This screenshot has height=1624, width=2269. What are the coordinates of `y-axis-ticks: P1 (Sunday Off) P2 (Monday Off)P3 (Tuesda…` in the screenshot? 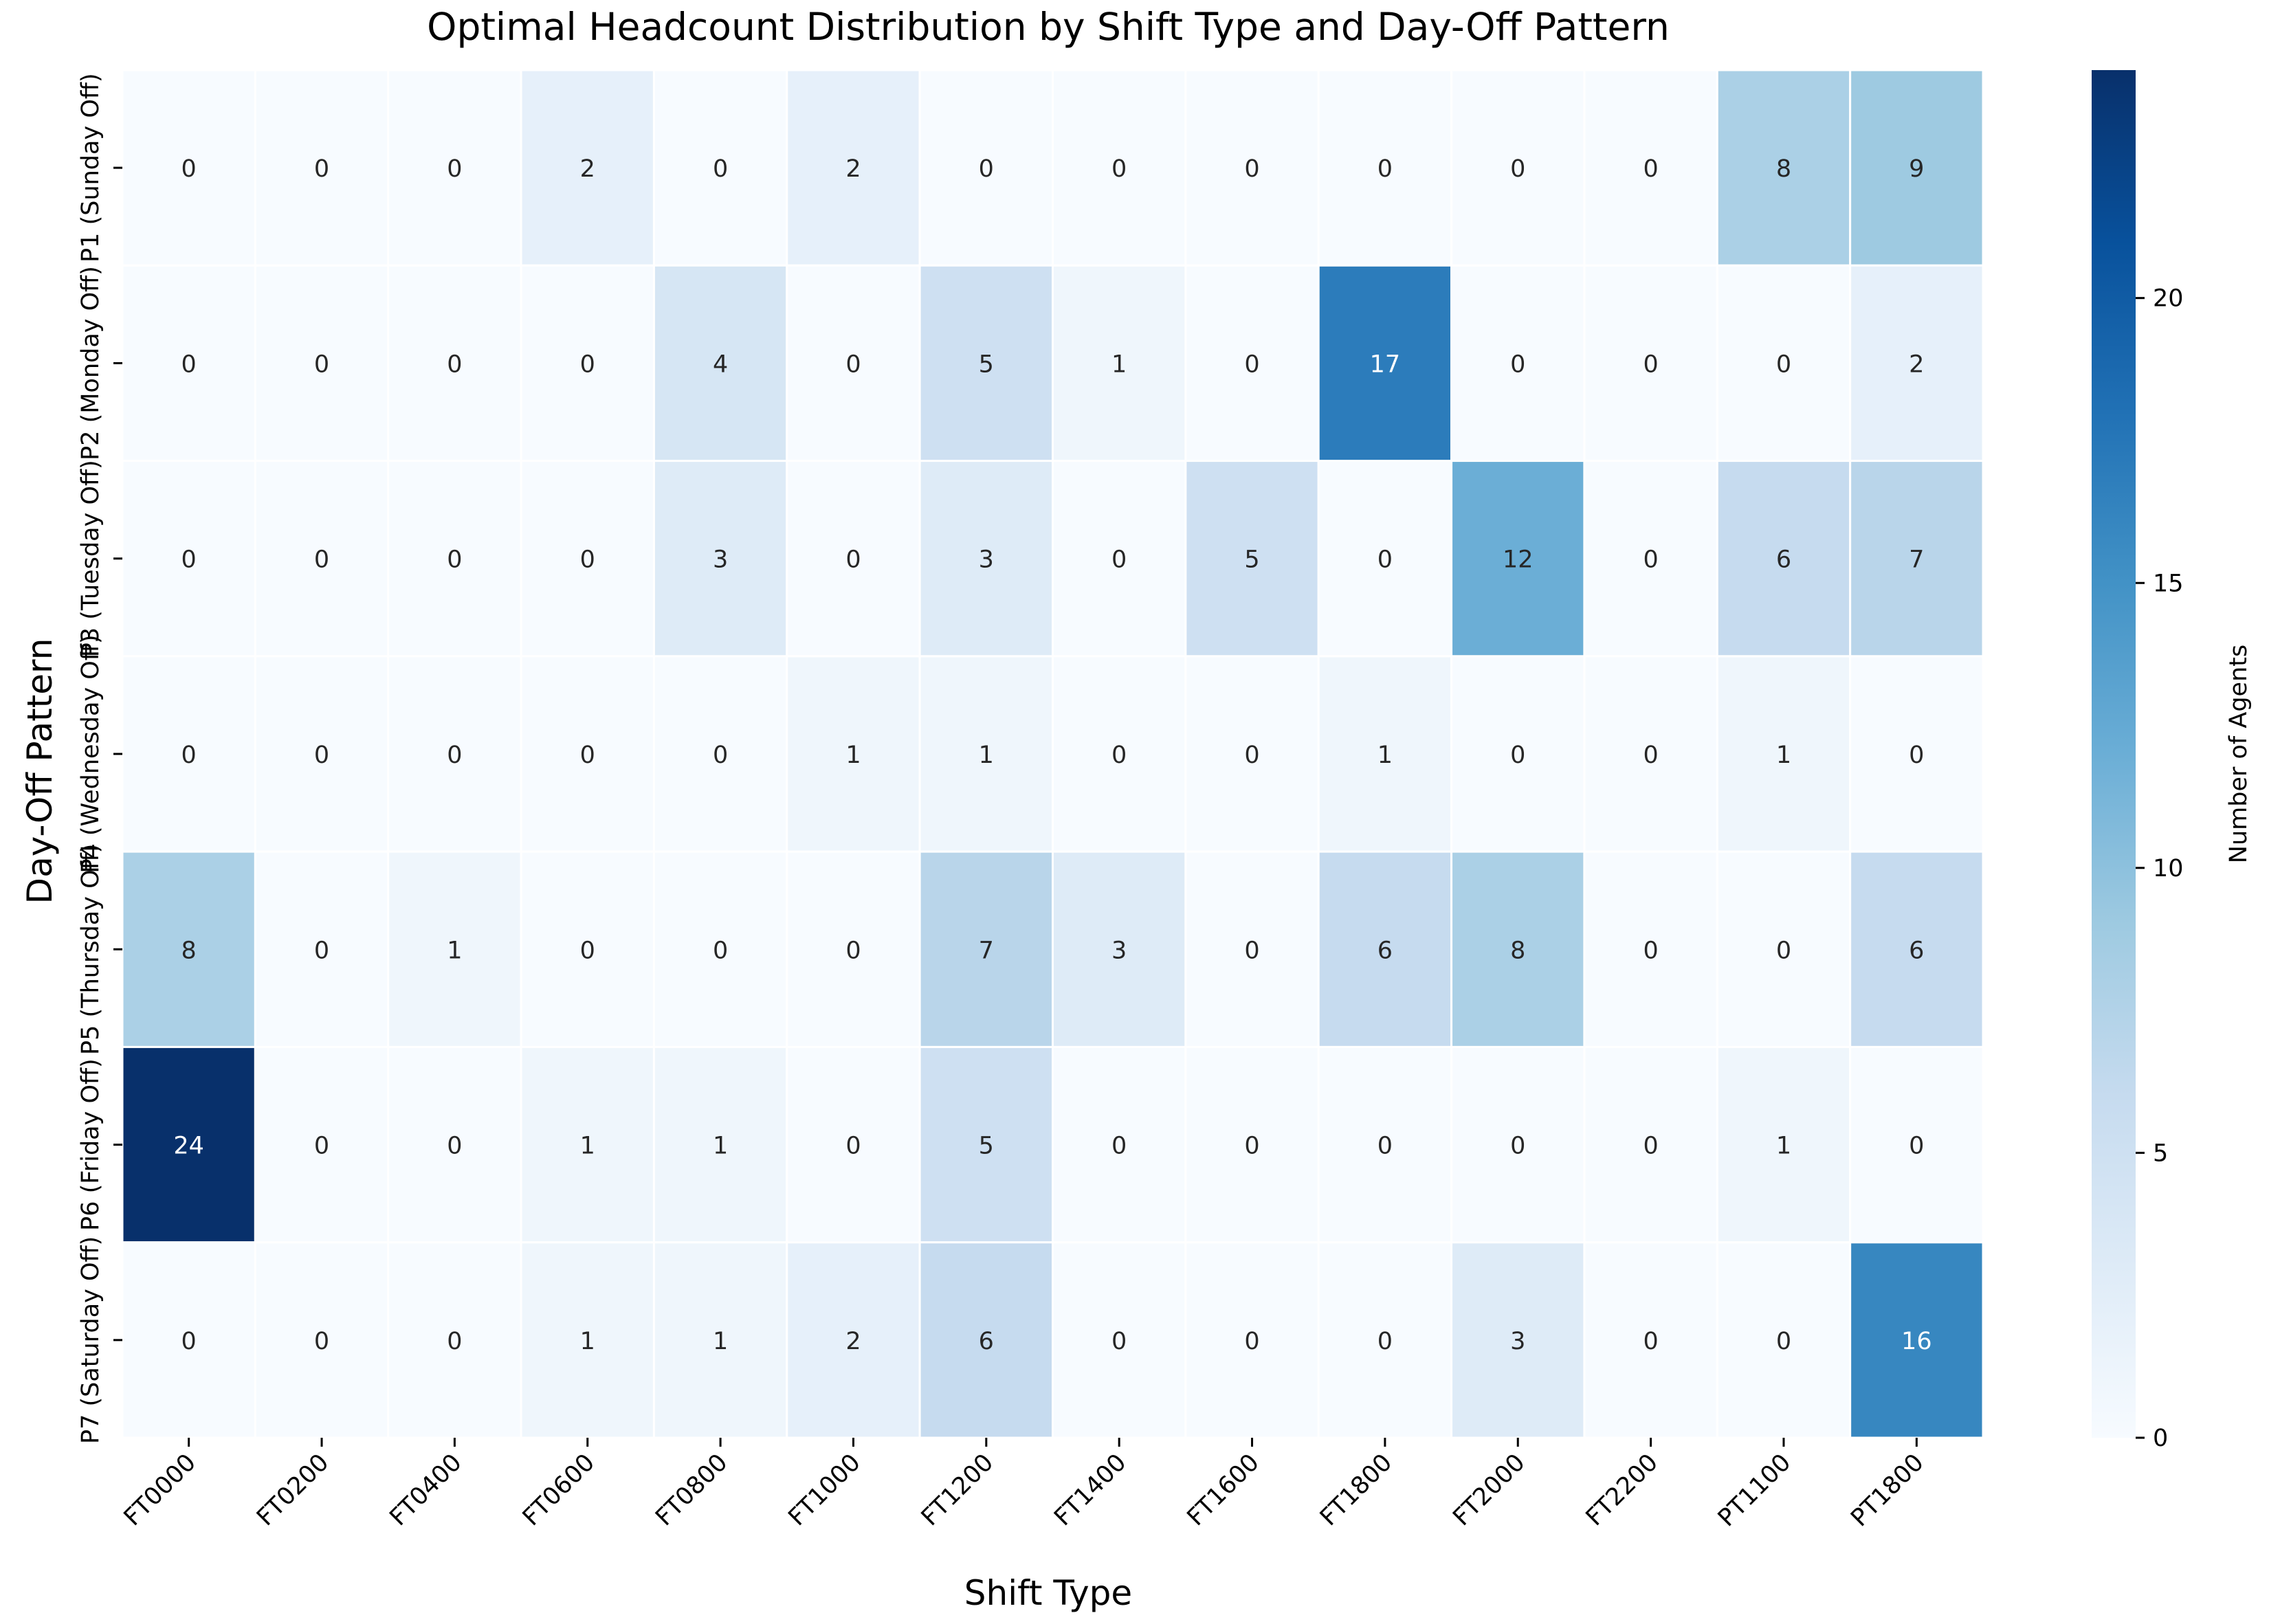 It's located at (99, 758).